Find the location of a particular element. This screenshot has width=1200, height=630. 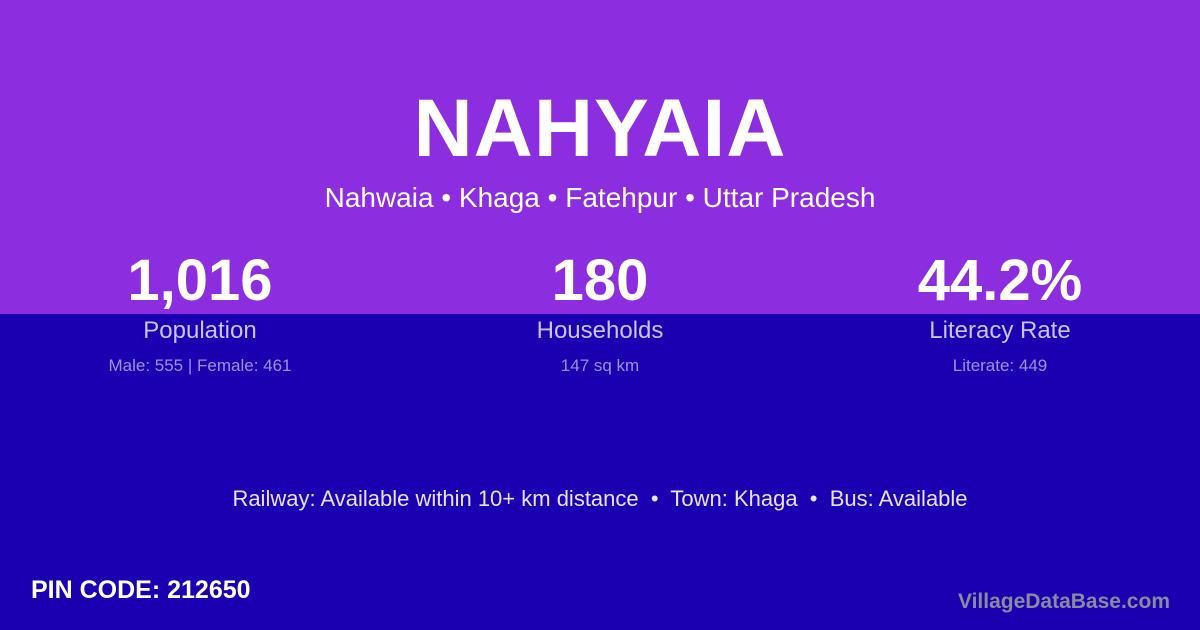

stat-households: 180 Households 147 sq km is located at coordinates (600, 312).